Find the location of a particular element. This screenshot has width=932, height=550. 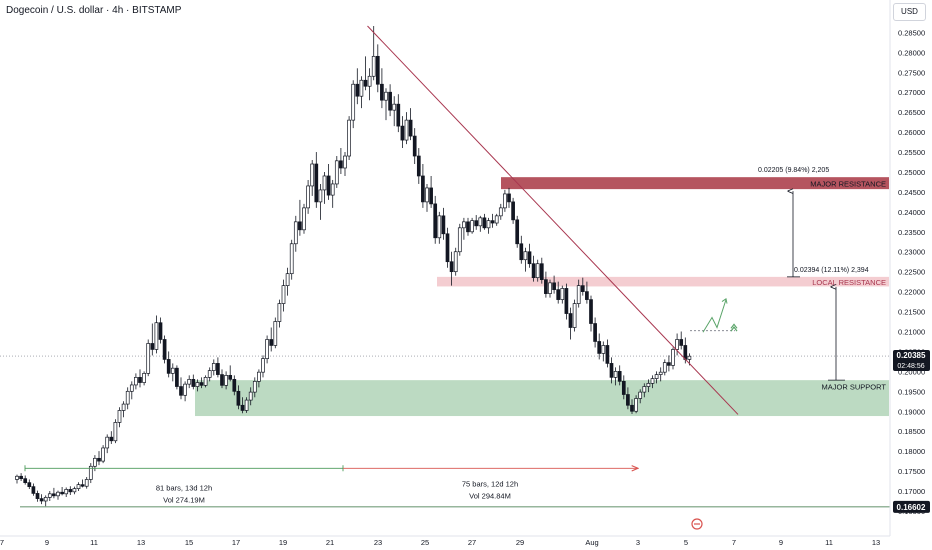

local-resistance-label: LOCAL RESISTANCE is located at coordinates (849, 282).